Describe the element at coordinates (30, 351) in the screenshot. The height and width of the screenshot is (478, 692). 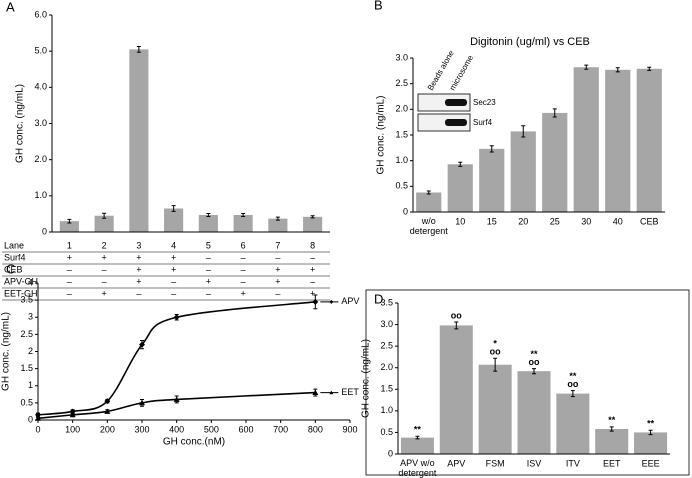
I see `y-tick-label: 2` at that location.